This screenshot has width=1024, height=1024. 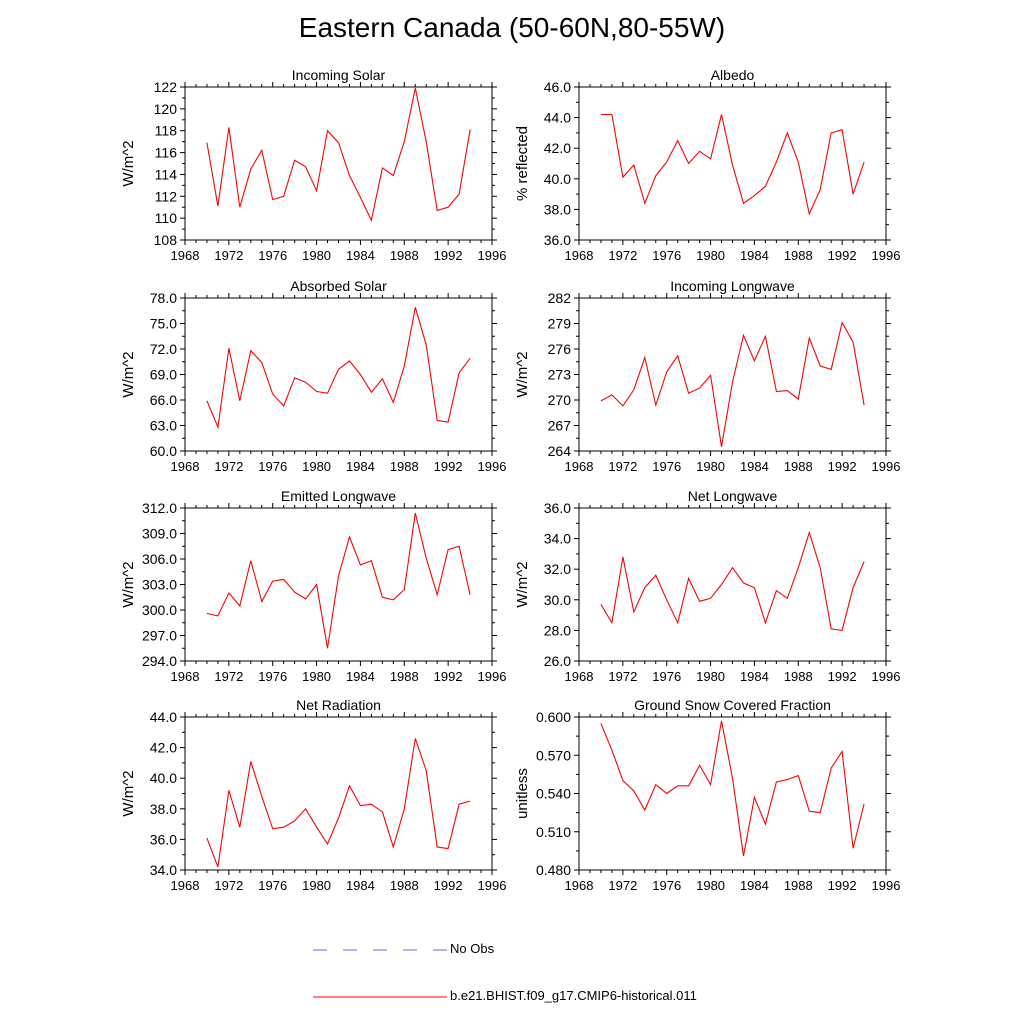 I want to click on chart-title: Albedo, so click(x=733, y=75).